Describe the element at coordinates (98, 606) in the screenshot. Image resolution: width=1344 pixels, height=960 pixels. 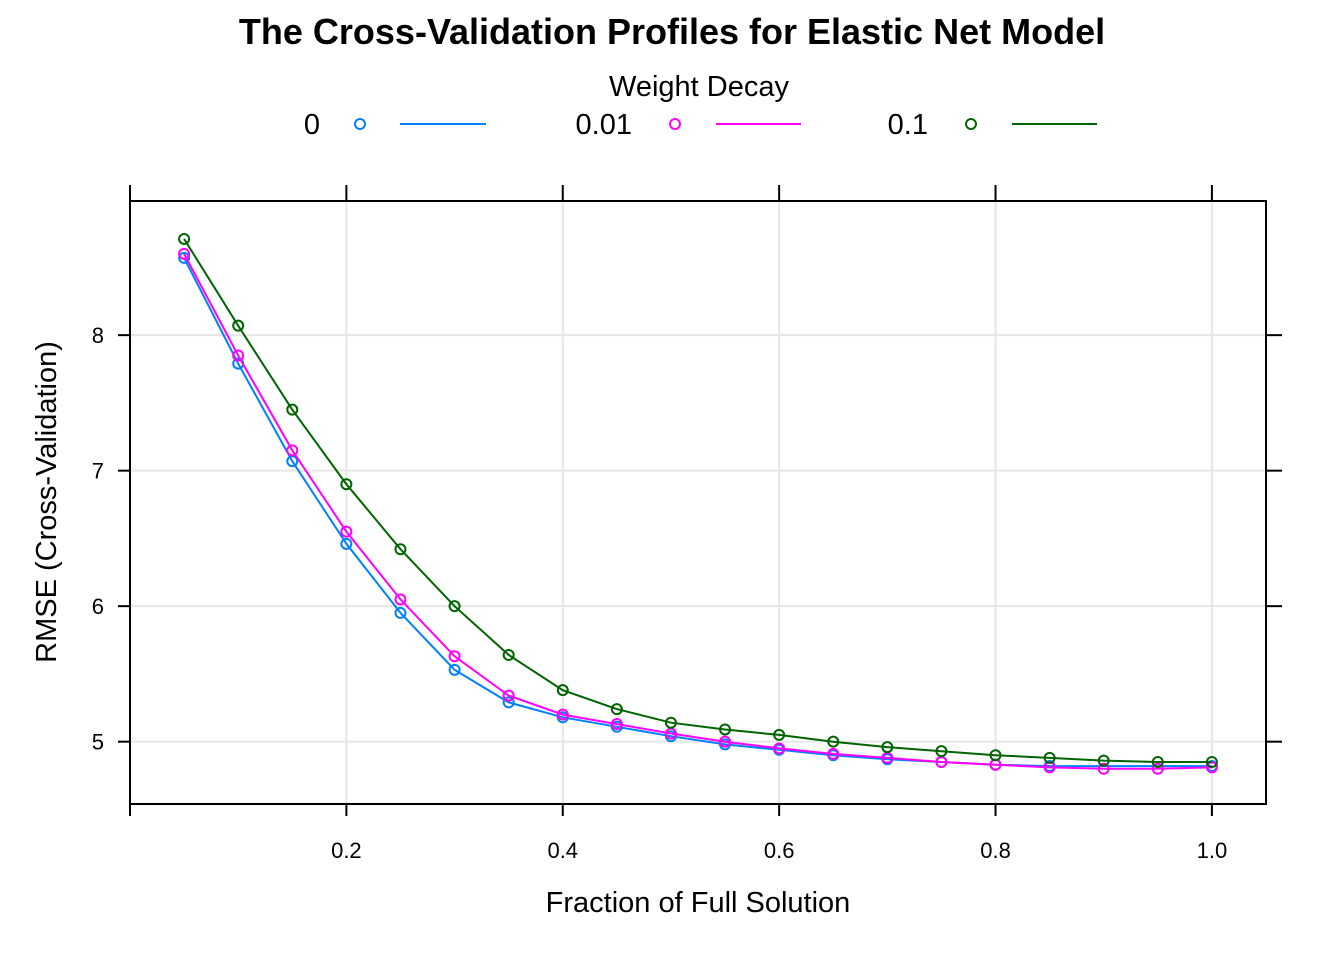
I see `y-tick-label: 6` at that location.